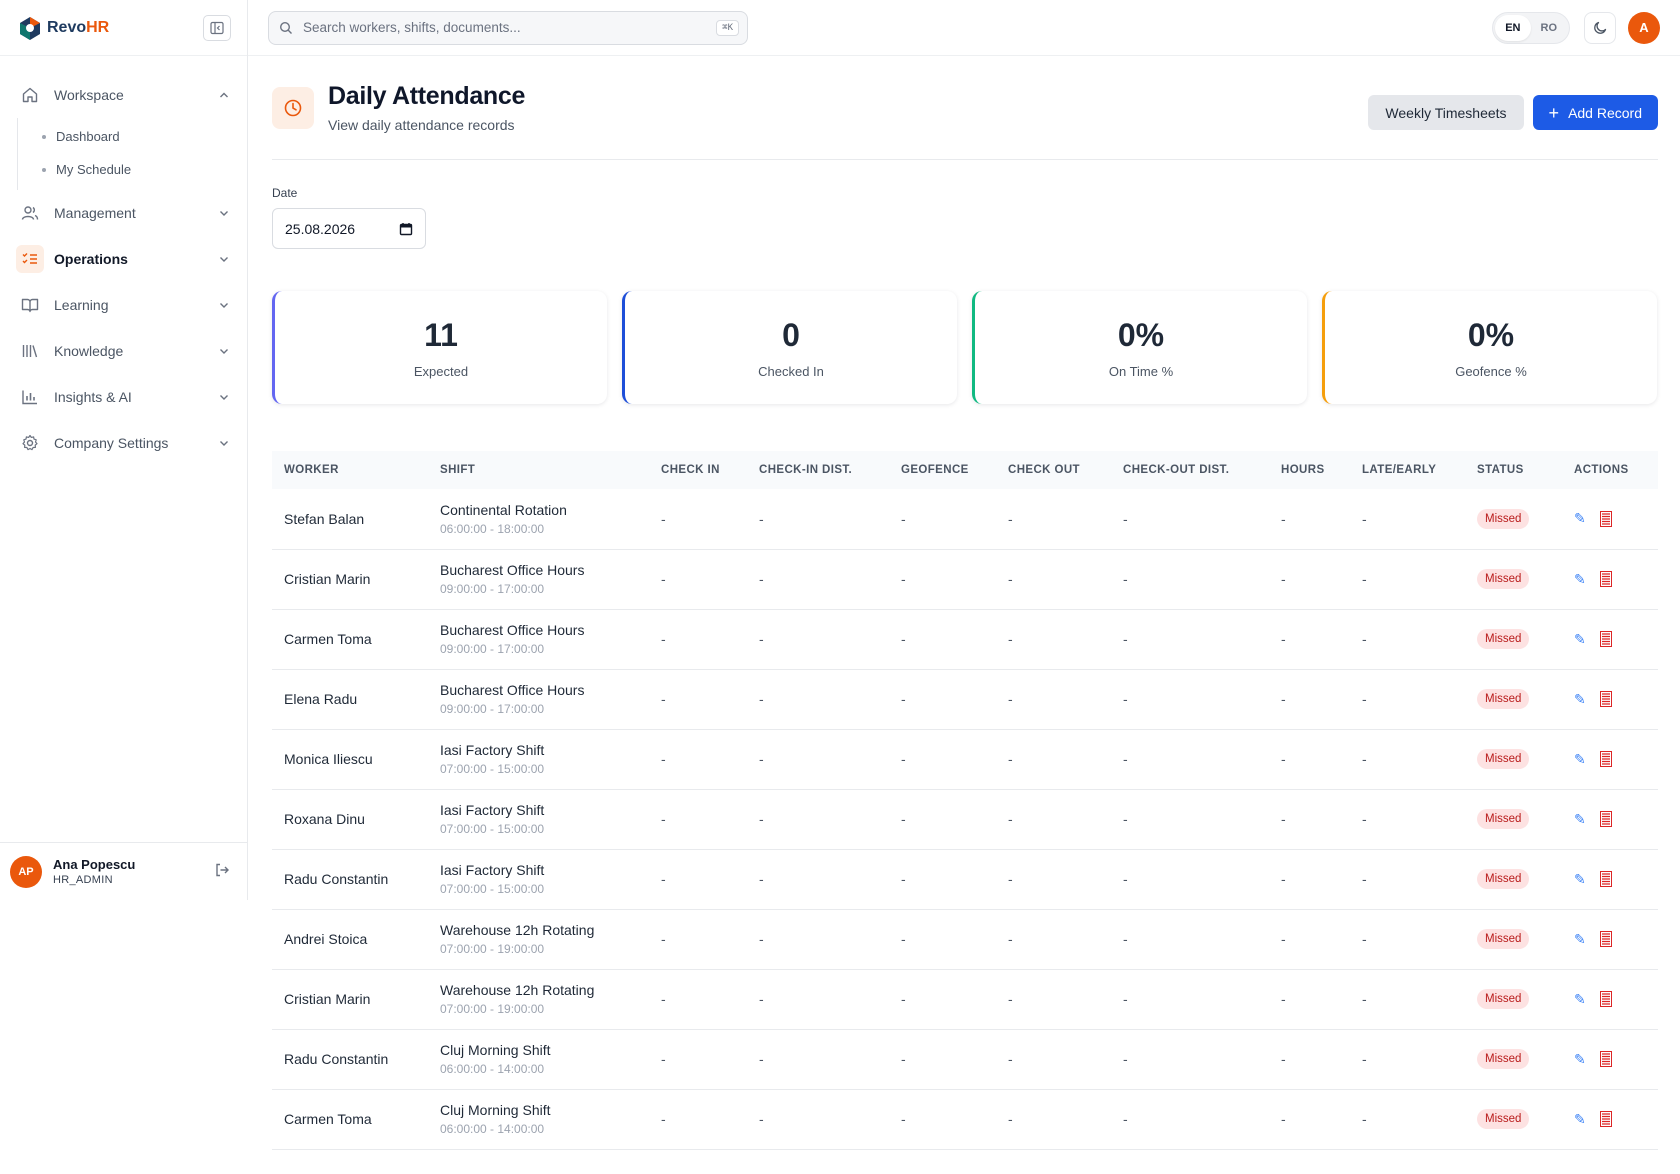 Image resolution: width=1680 pixels, height=1174 pixels. Describe the element at coordinates (324, 819) in the screenshot. I see `worker-name: Roxana Dinu` at that location.